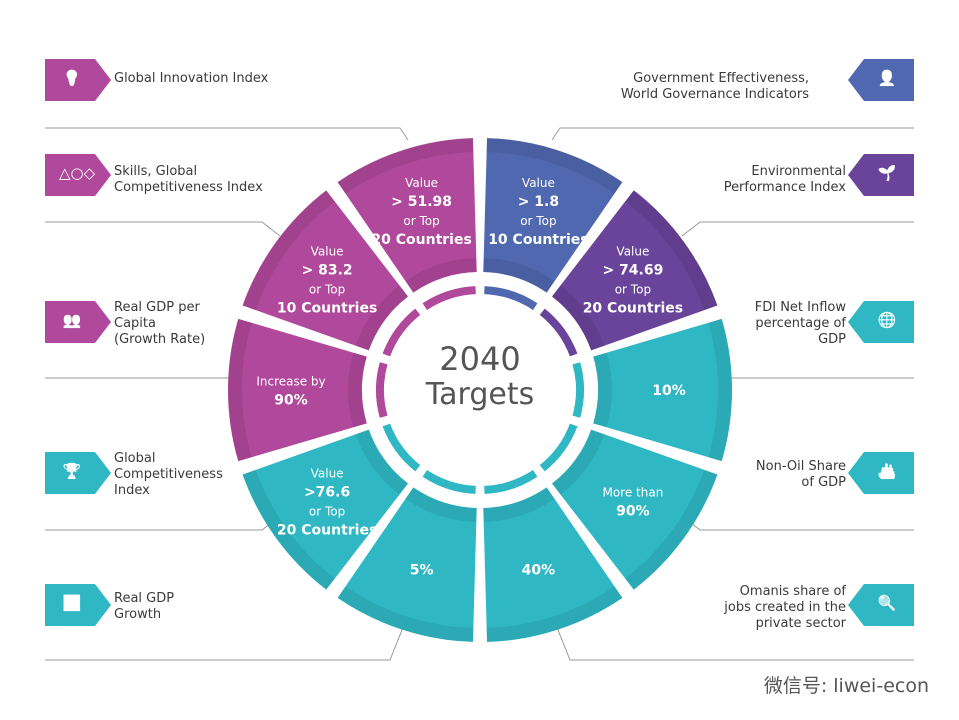 This screenshot has height=720, width=959. I want to click on indicator-tag: 📈, so click(78, 605).